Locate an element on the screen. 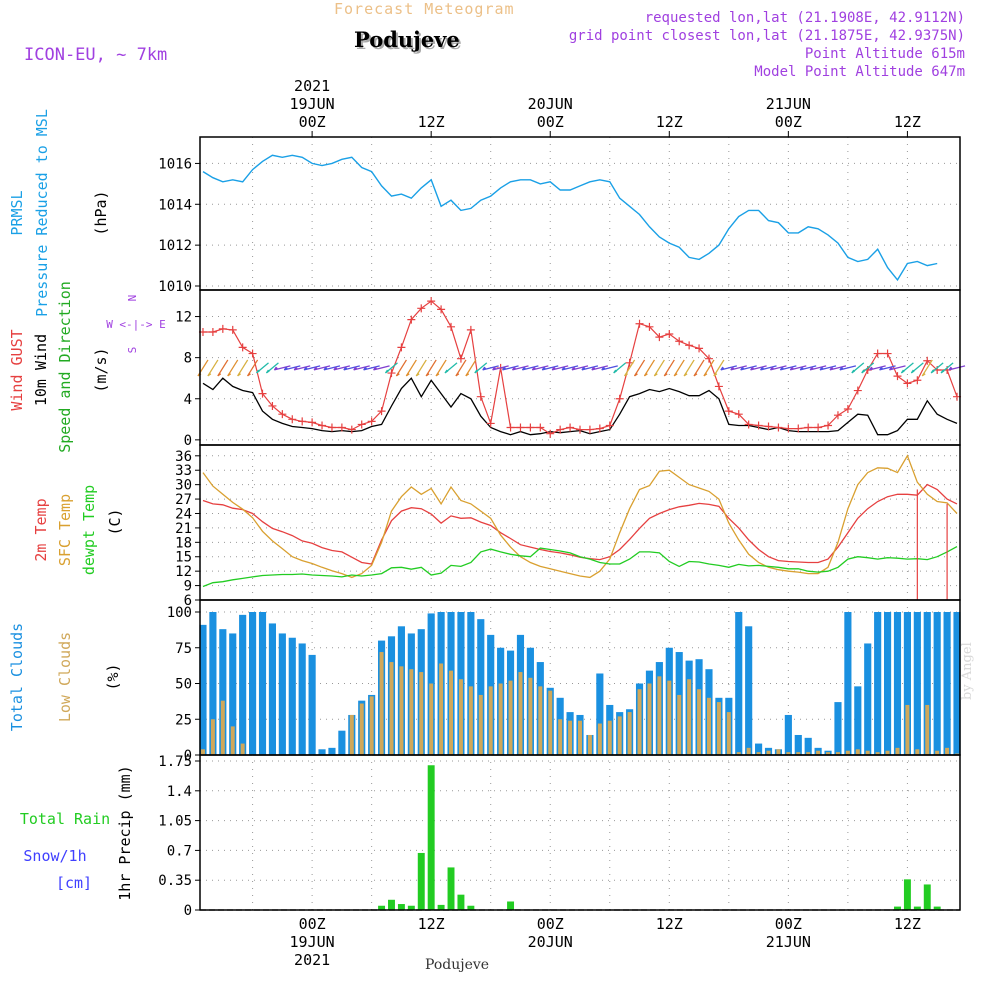 This screenshot has width=1000, height=1000. y-tick-label: 25 is located at coordinates (183, 720).